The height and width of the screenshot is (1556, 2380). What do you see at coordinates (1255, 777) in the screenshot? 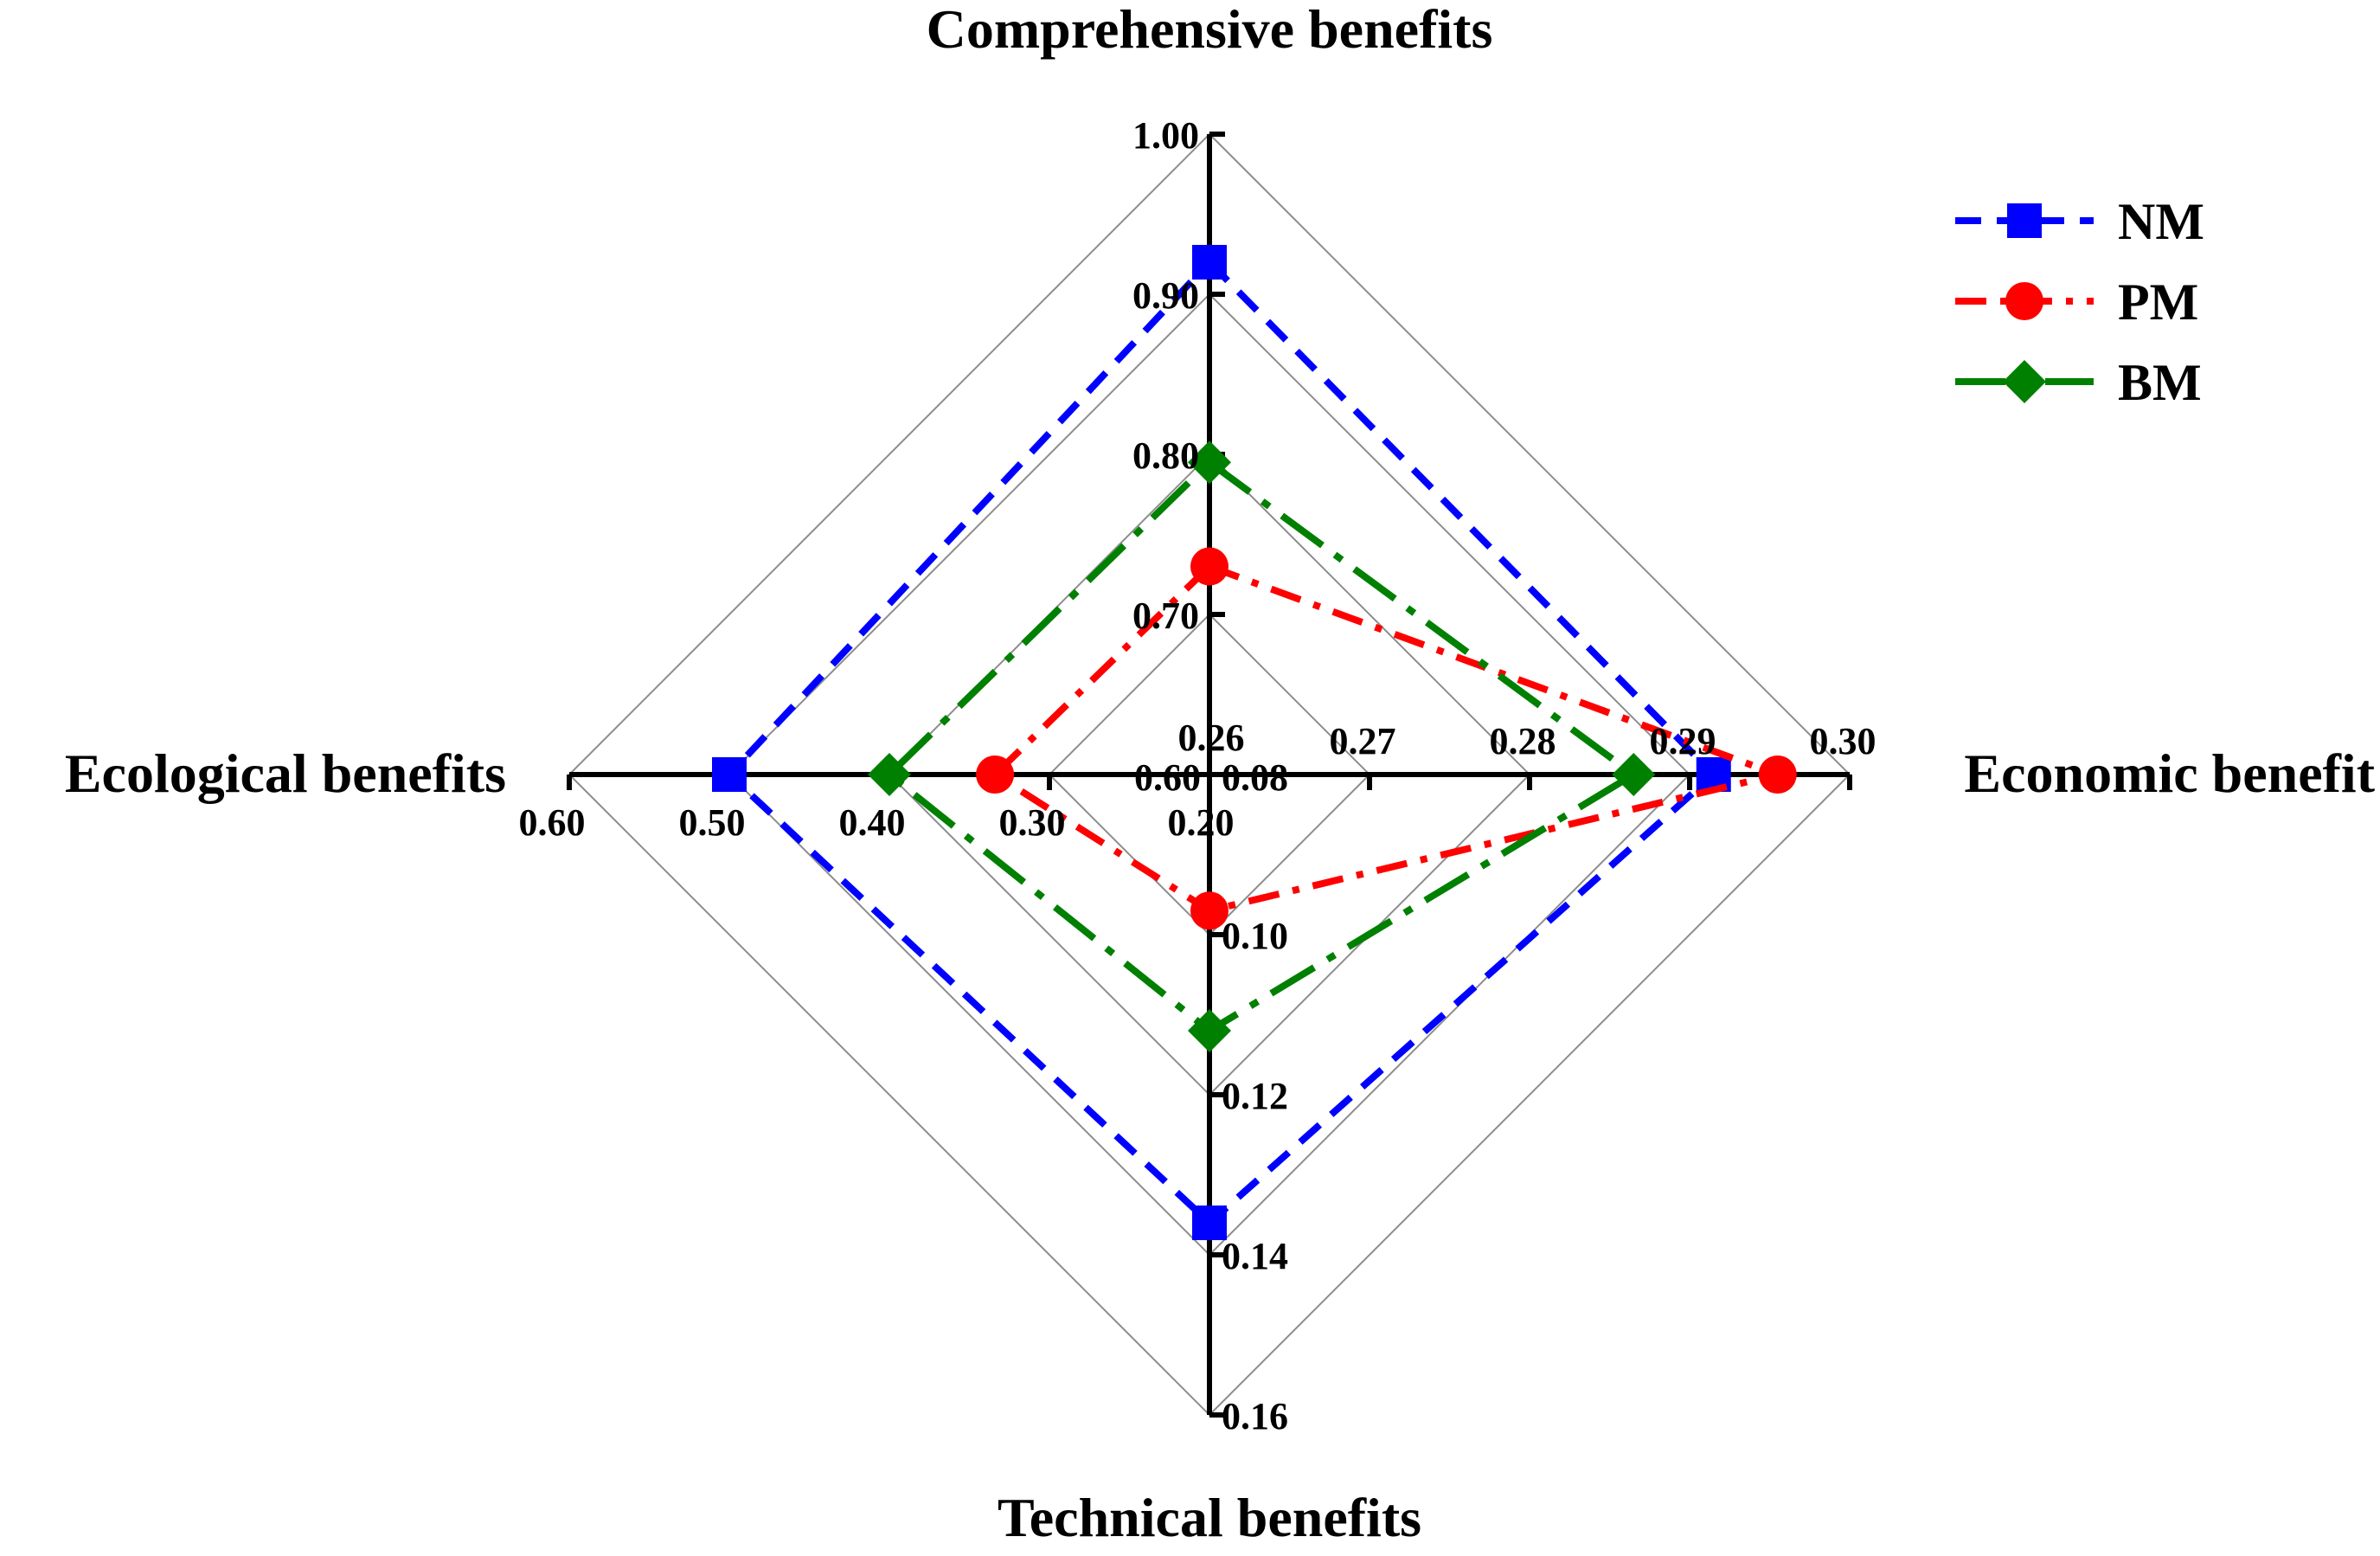
I see `tick-label-technical: 0.08` at bounding box center [1255, 777].